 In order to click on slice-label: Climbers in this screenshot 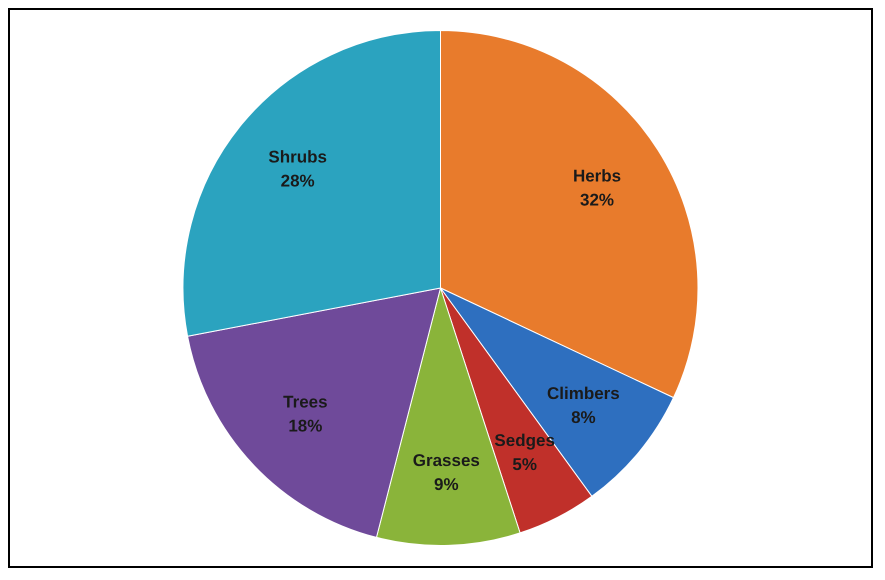, I will do `click(583, 393)`.